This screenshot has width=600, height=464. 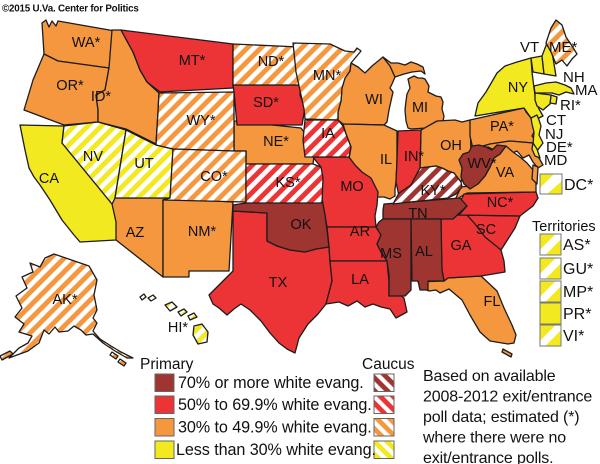 I want to click on svg-text: Caucus, so click(x=388, y=364).